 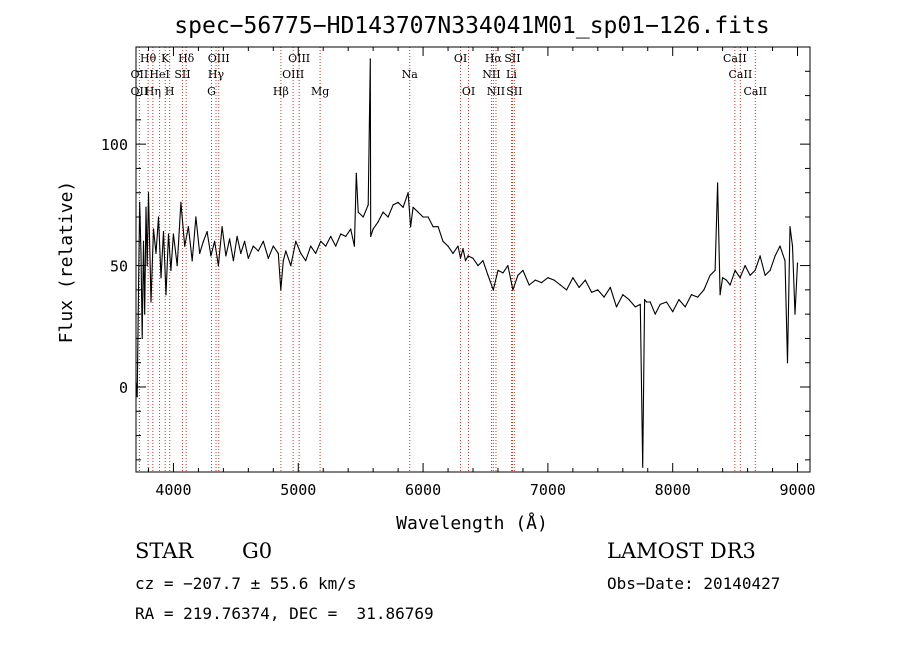 I want to click on line-label: Li, so click(x=511, y=74).